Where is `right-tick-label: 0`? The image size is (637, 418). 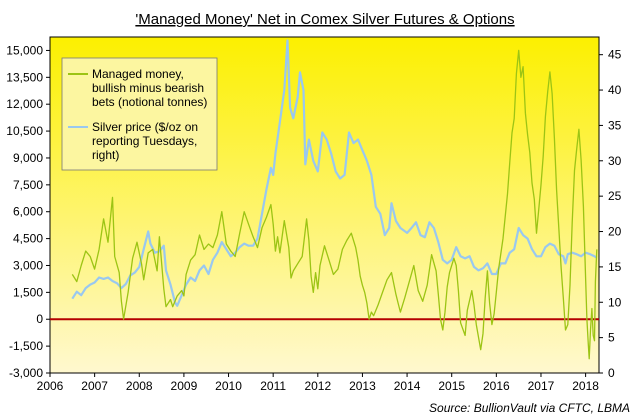
right-tick-label: 0 is located at coordinates (611, 373).